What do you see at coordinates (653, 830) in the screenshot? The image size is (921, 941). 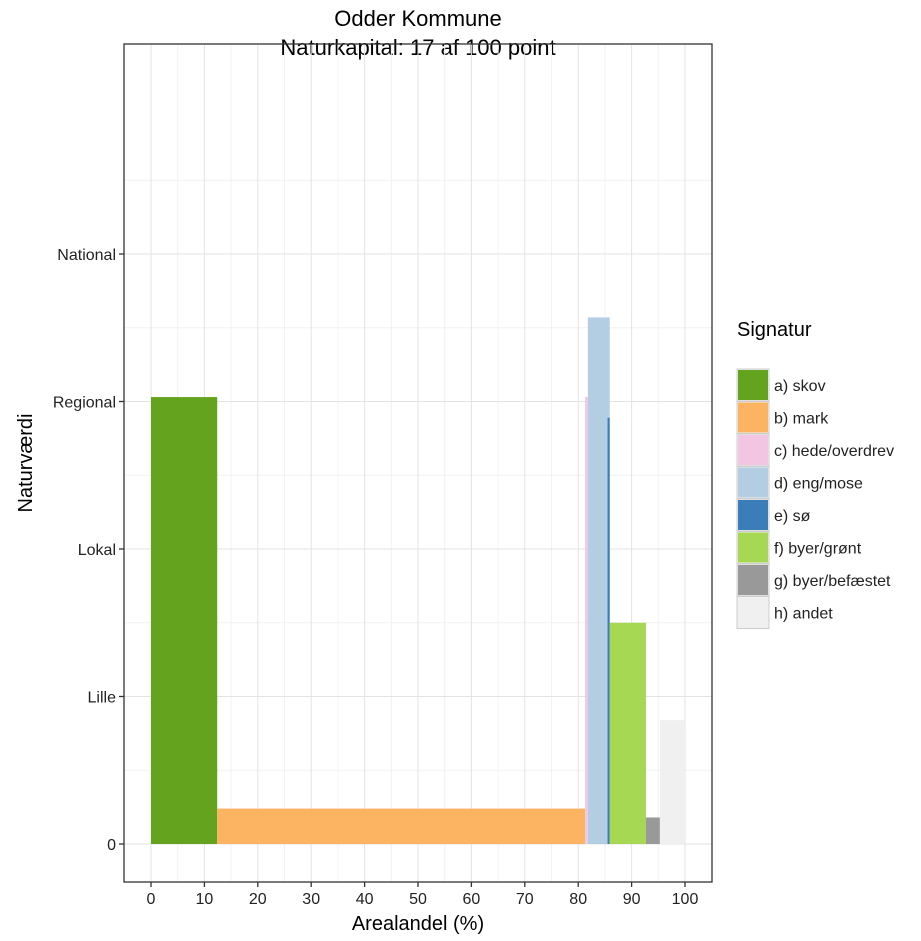 I see `bar-g-byer-befæstet` at bounding box center [653, 830].